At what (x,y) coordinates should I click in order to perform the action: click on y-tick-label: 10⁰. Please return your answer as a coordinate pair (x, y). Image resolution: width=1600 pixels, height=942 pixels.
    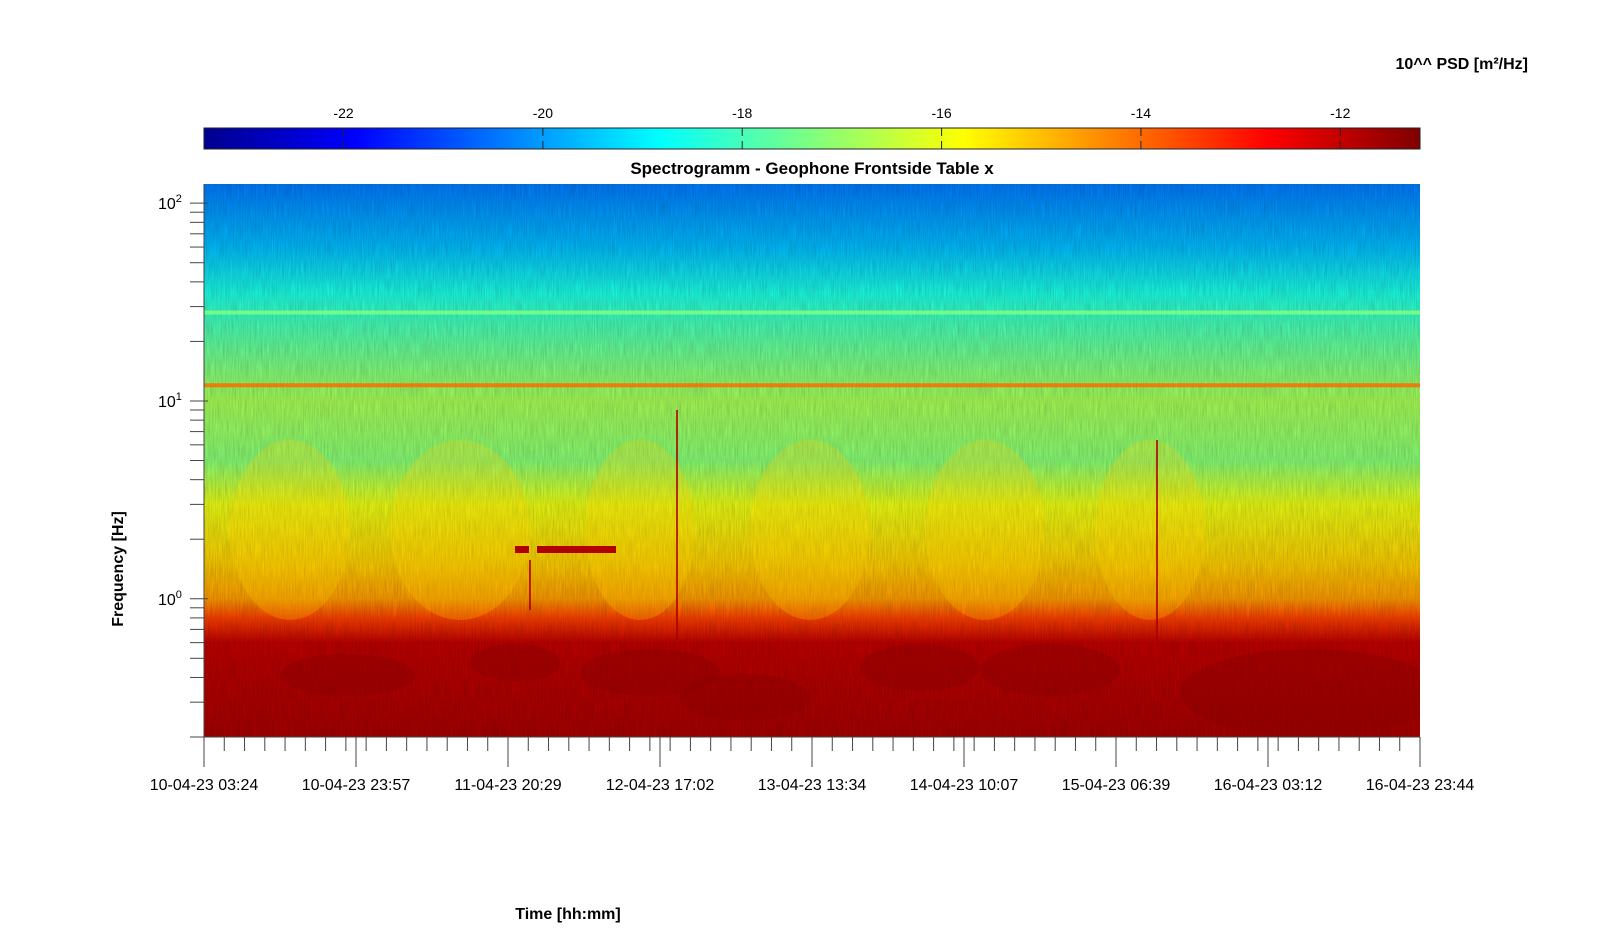
    Looking at the image, I should click on (170, 599).